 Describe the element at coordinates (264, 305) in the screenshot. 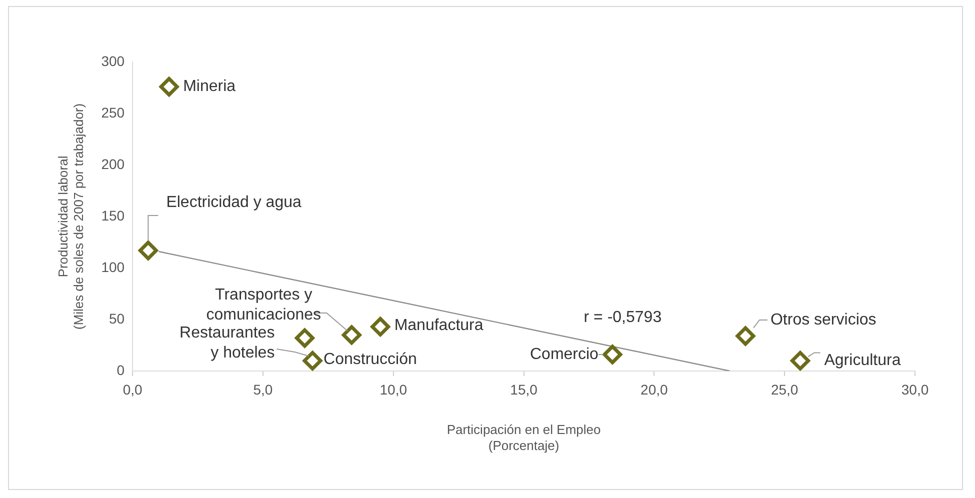

I see `annotation: Transportes y comunicaciones` at that location.